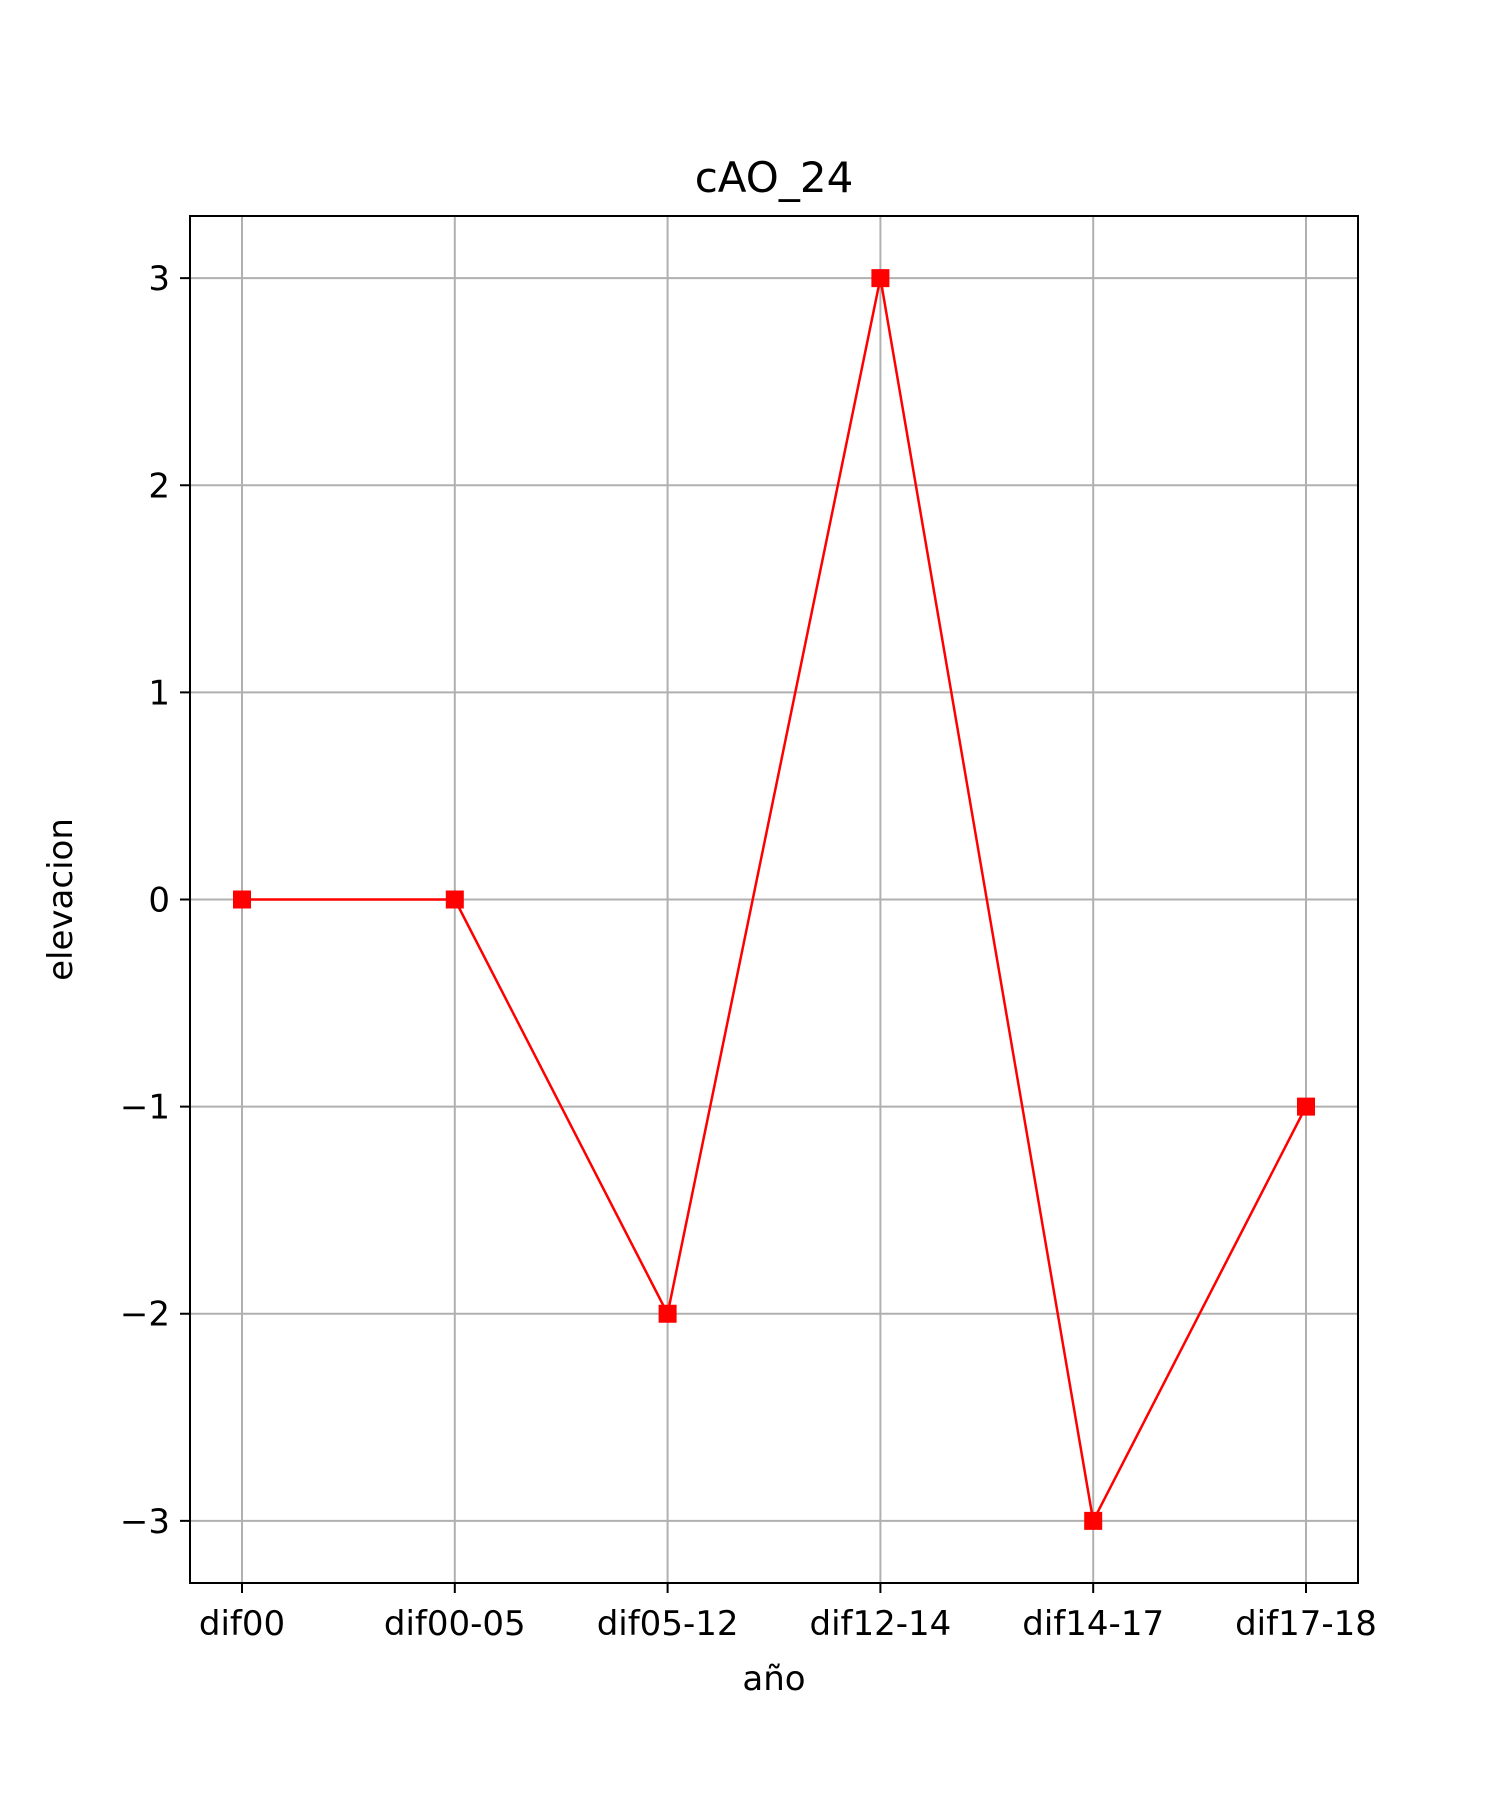  I want to click on x-tick-label: dif17-18, so click(1306, 1624).